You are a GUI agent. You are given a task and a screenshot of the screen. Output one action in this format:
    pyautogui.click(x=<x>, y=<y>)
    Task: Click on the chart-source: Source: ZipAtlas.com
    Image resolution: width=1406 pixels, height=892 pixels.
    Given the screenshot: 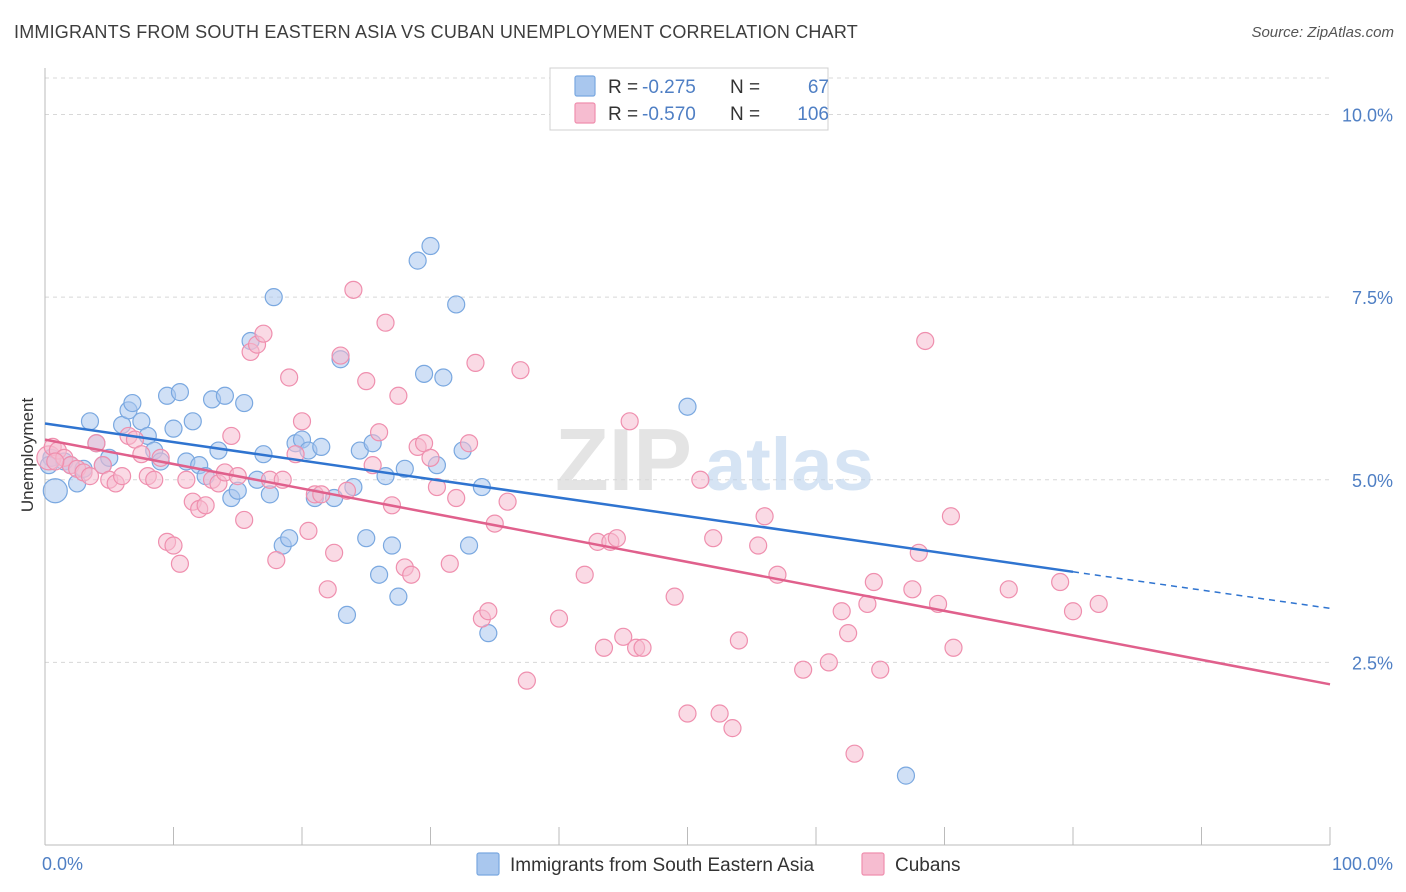 What is the action you would take?
    pyautogui.click(x=1322, y=32)
    